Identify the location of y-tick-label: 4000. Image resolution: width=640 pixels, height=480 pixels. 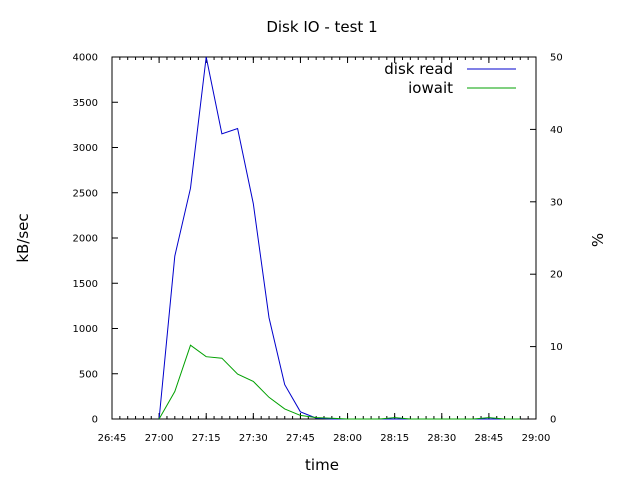
(85, 58).